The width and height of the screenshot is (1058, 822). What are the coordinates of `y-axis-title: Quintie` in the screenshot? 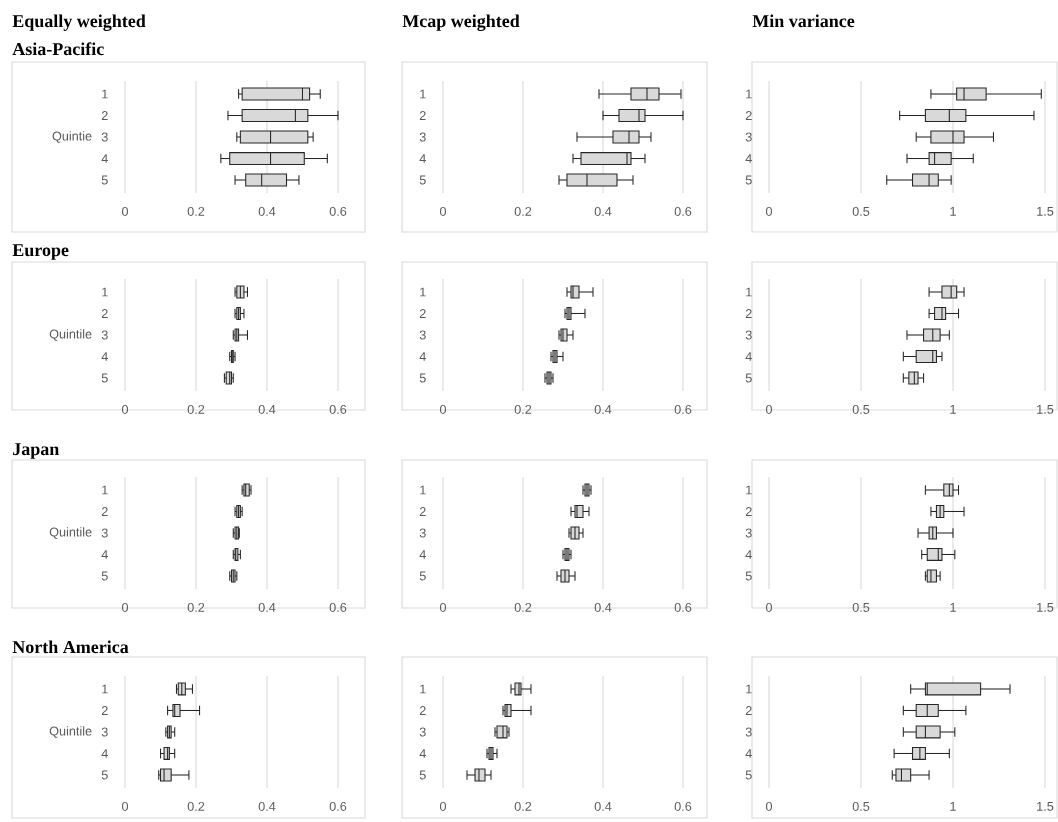 It's located at (72, 137).